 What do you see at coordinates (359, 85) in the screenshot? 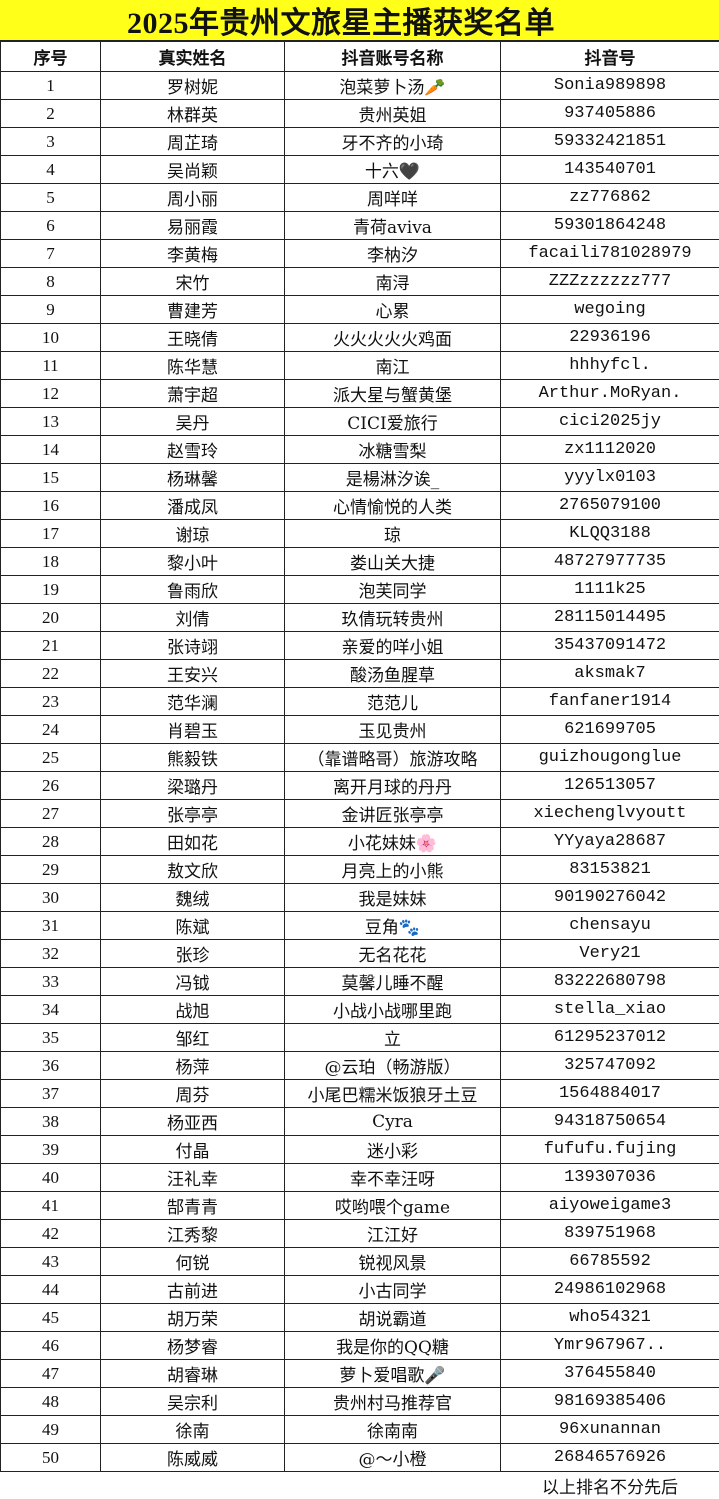
I see `table-row: 1 罗树妮 泡菜萝卜汤🥕 Sonia989898` at bounding box center [359, 85].